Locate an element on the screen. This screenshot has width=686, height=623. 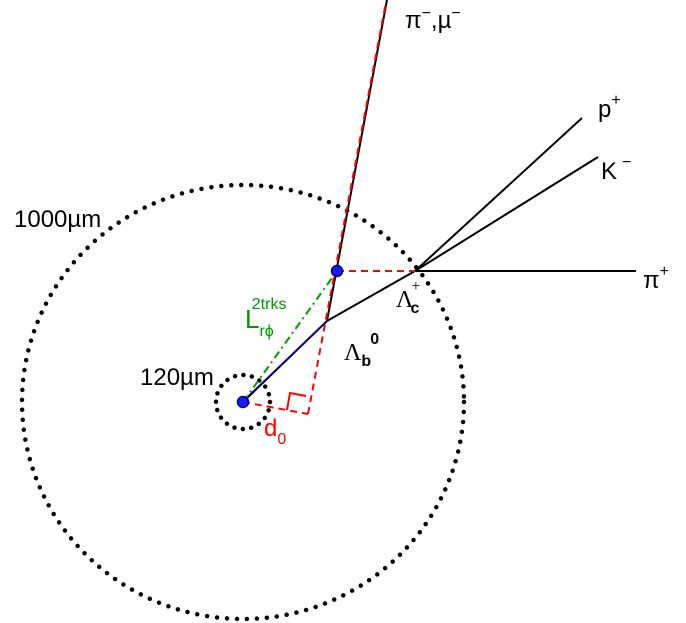
label-lambda-c: Λ+ c is located at coordinates (408, 297).